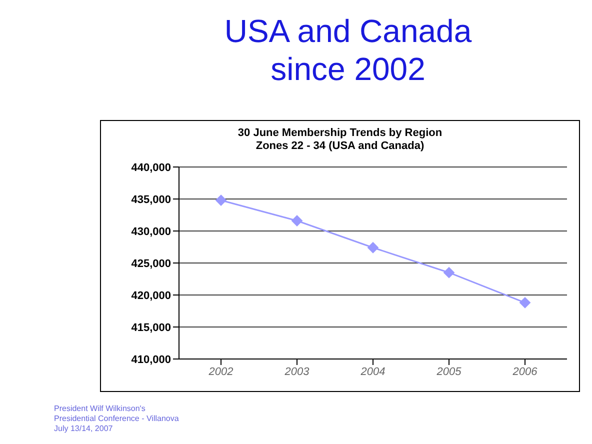 The width and height of the screenshot is (592, 444). Describe the element at coordinates (100, 409) in the screenshot. I see `text: President Wilf Wilkinson's` at that location.